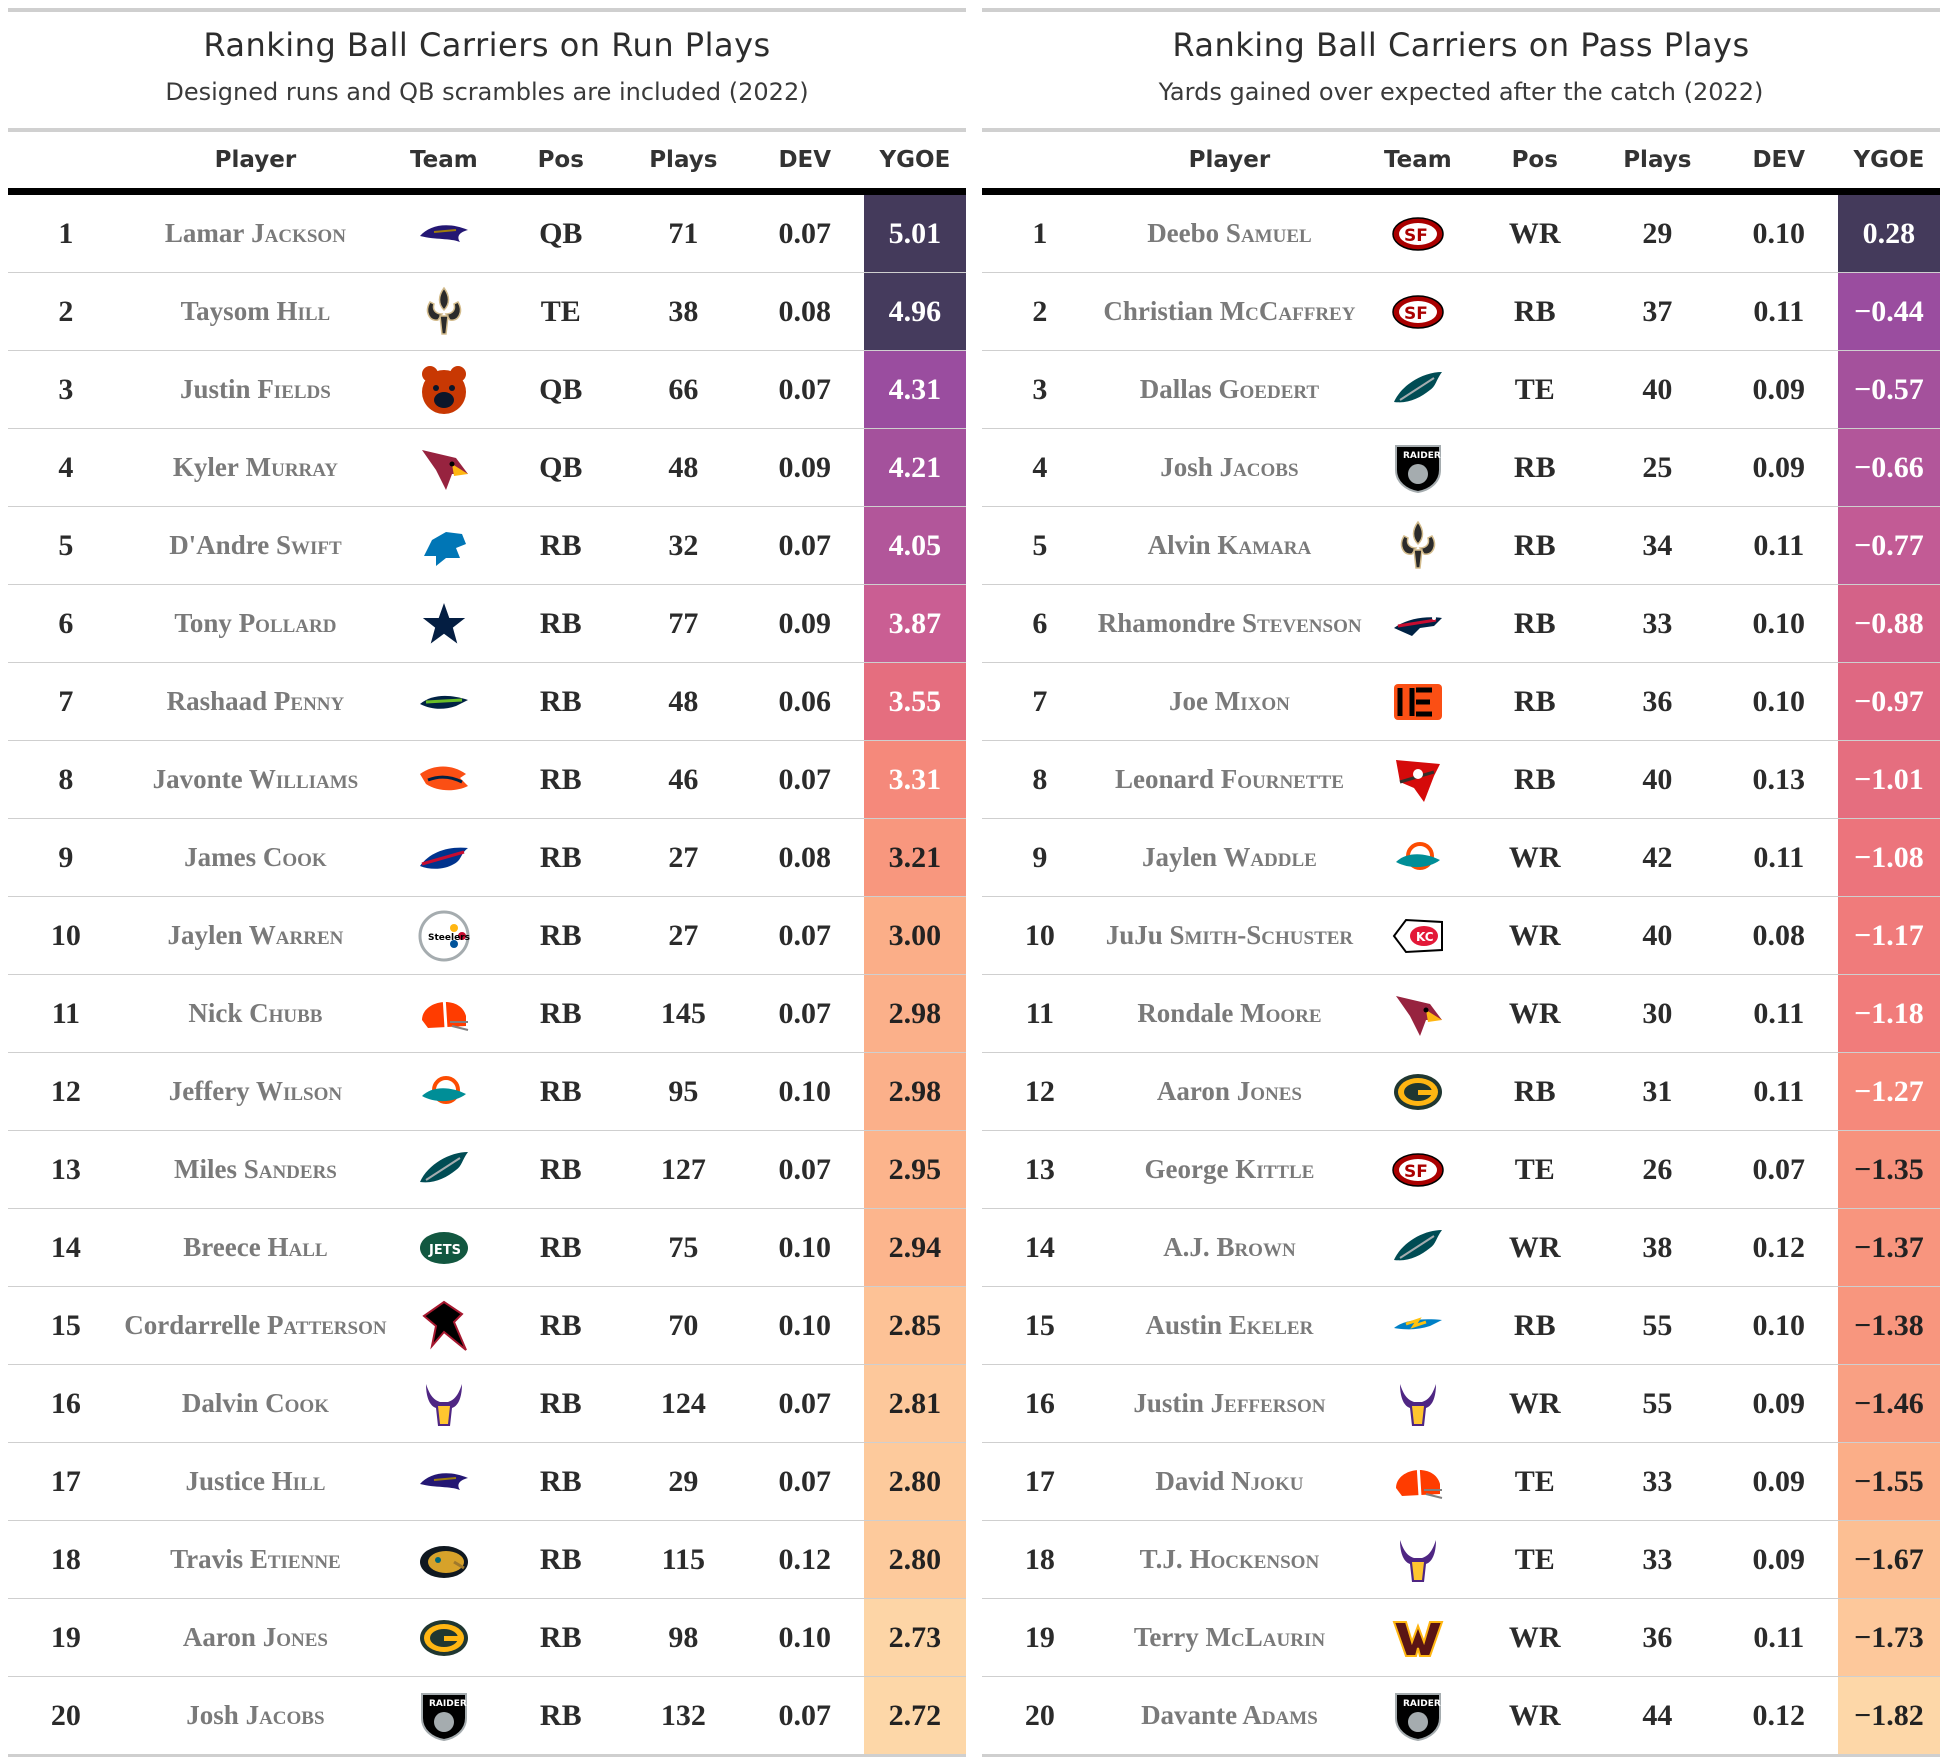 The image size is (1940, 1757). I want to click on rank-cell: 3, so click(1040, 389).